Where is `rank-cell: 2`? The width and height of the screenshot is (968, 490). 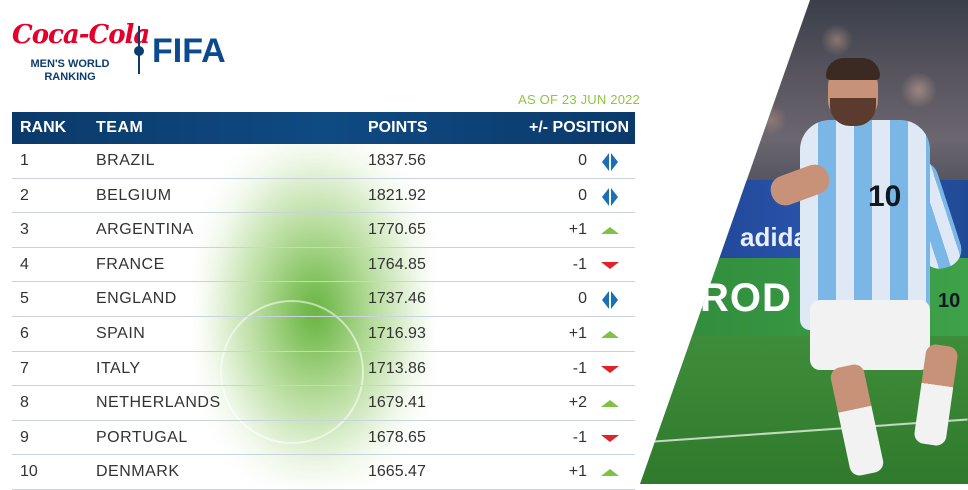
rank-cell: 2 is located at coordinates (24, 195).